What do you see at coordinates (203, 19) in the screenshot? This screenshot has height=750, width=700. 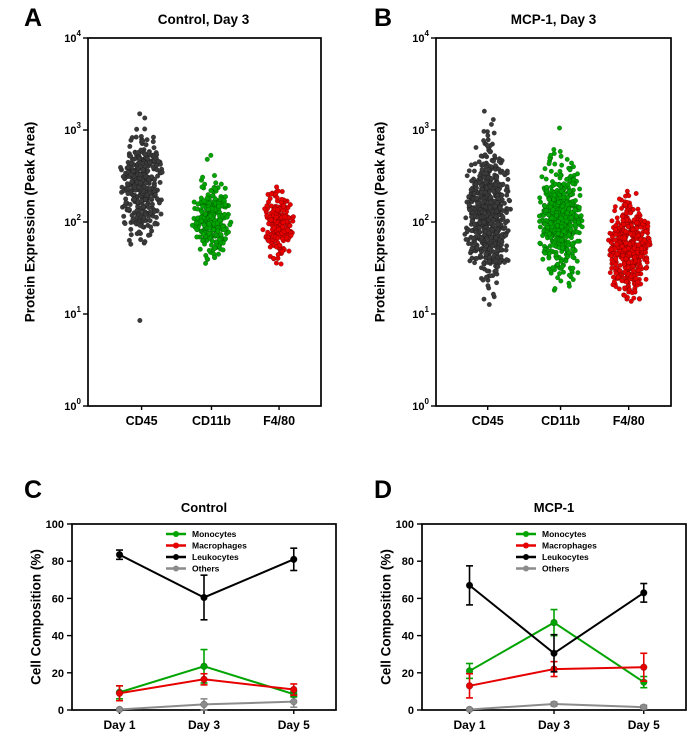 I see `panel-a-title: Control, Day 3` at bounding box center [203, 19].